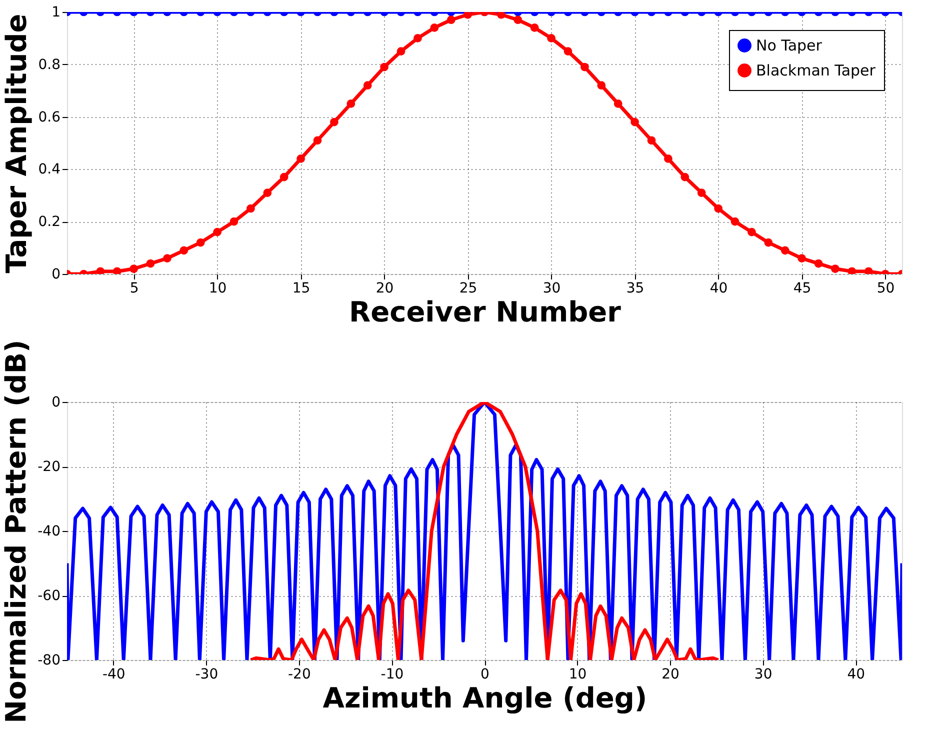 This screenshot has width=929, height=732. I want to click on y-tick-label: -60, so click(49, 596).